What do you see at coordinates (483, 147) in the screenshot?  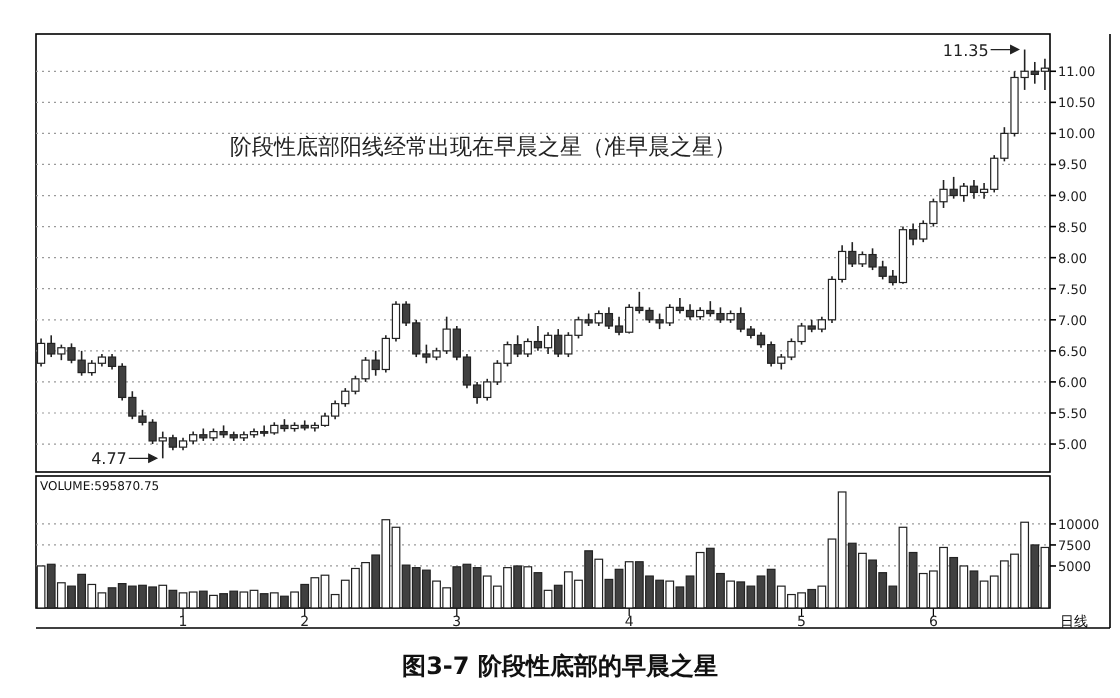 I see `annotation: 阶段性底部阳线经常出现在早晨之星（准早晨之星）` at bounding box center [483, 147].